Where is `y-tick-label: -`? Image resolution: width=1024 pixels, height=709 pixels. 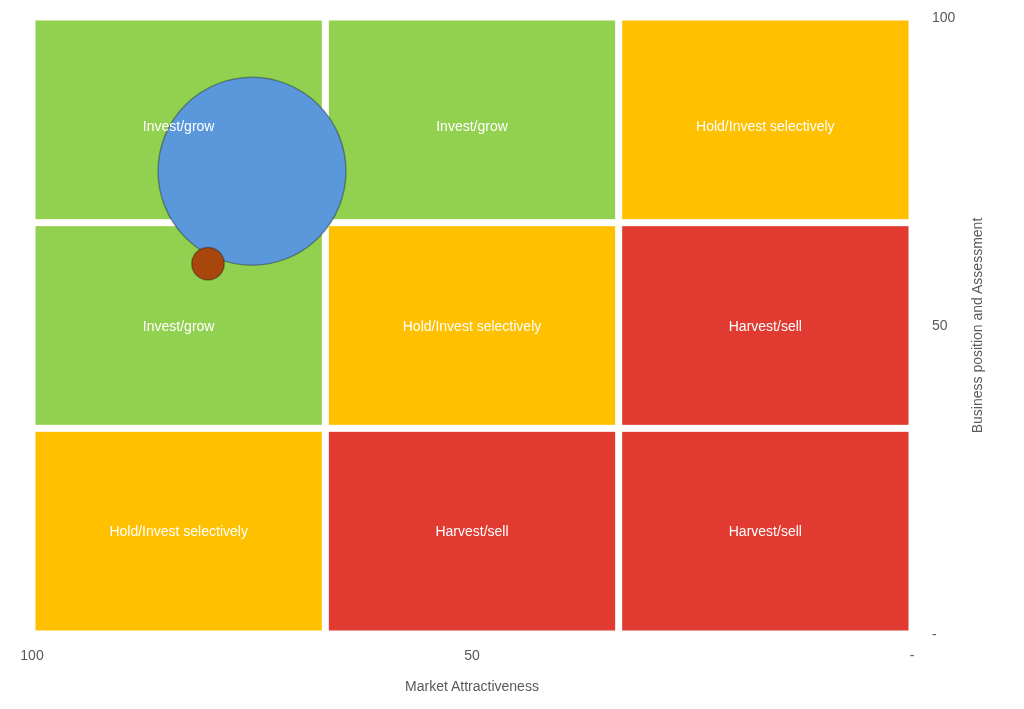 y-tick-label: - is located at coordinates (934, 633).